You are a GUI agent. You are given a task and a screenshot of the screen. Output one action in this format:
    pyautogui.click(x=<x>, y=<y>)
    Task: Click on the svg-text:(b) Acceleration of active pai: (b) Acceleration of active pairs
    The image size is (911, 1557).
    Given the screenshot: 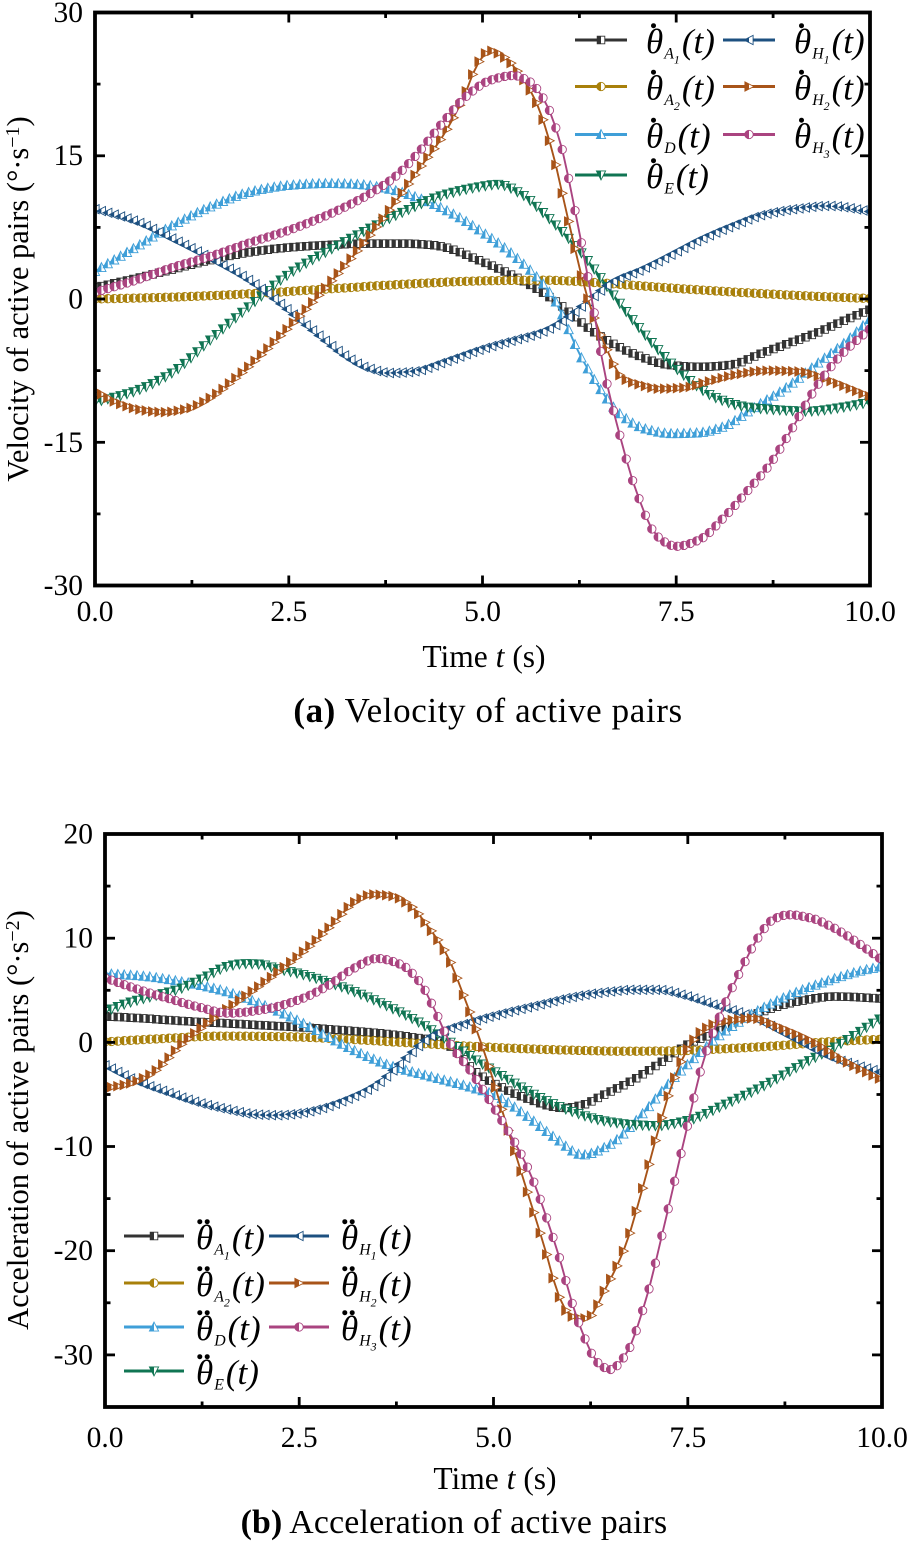 What is the action you would take?
    pyautogui.click(x=454, y=1522)
    